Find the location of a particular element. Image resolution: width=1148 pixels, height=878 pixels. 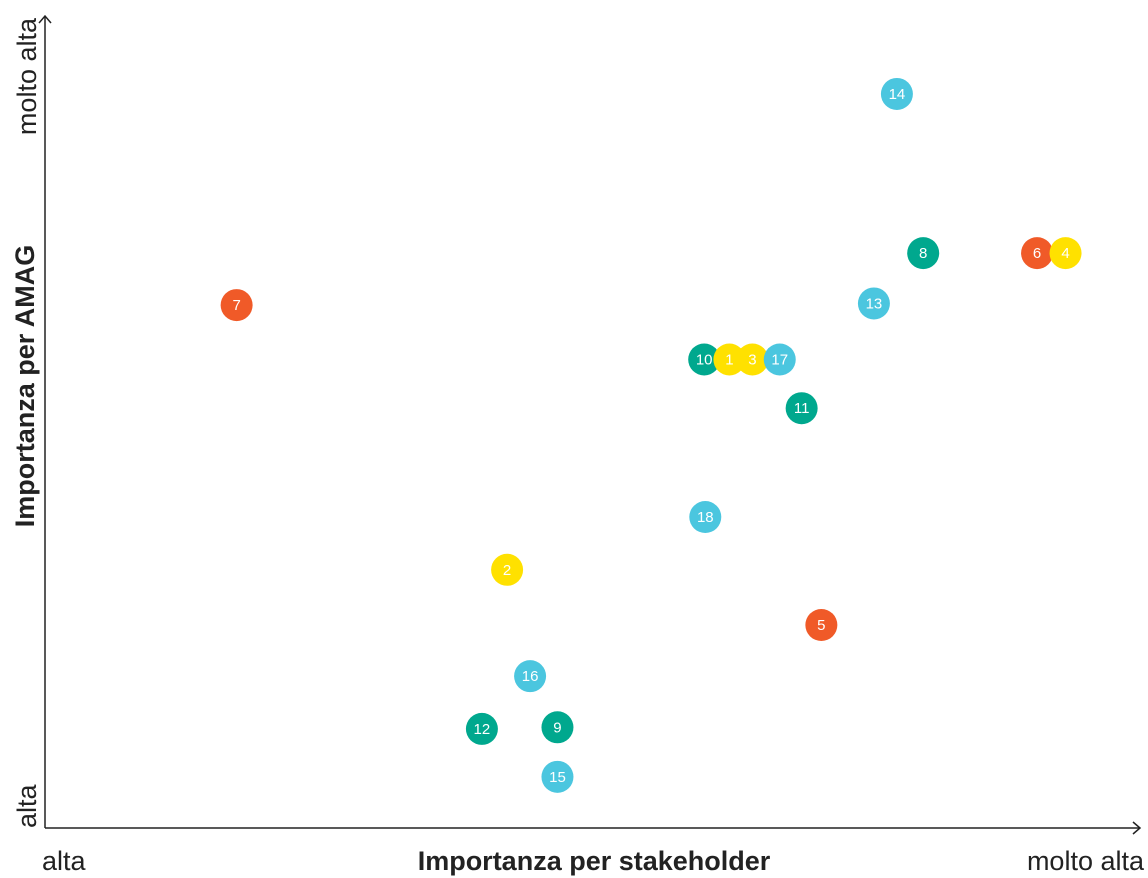

data-point-label: 15 is located at coordinates (557, 777).